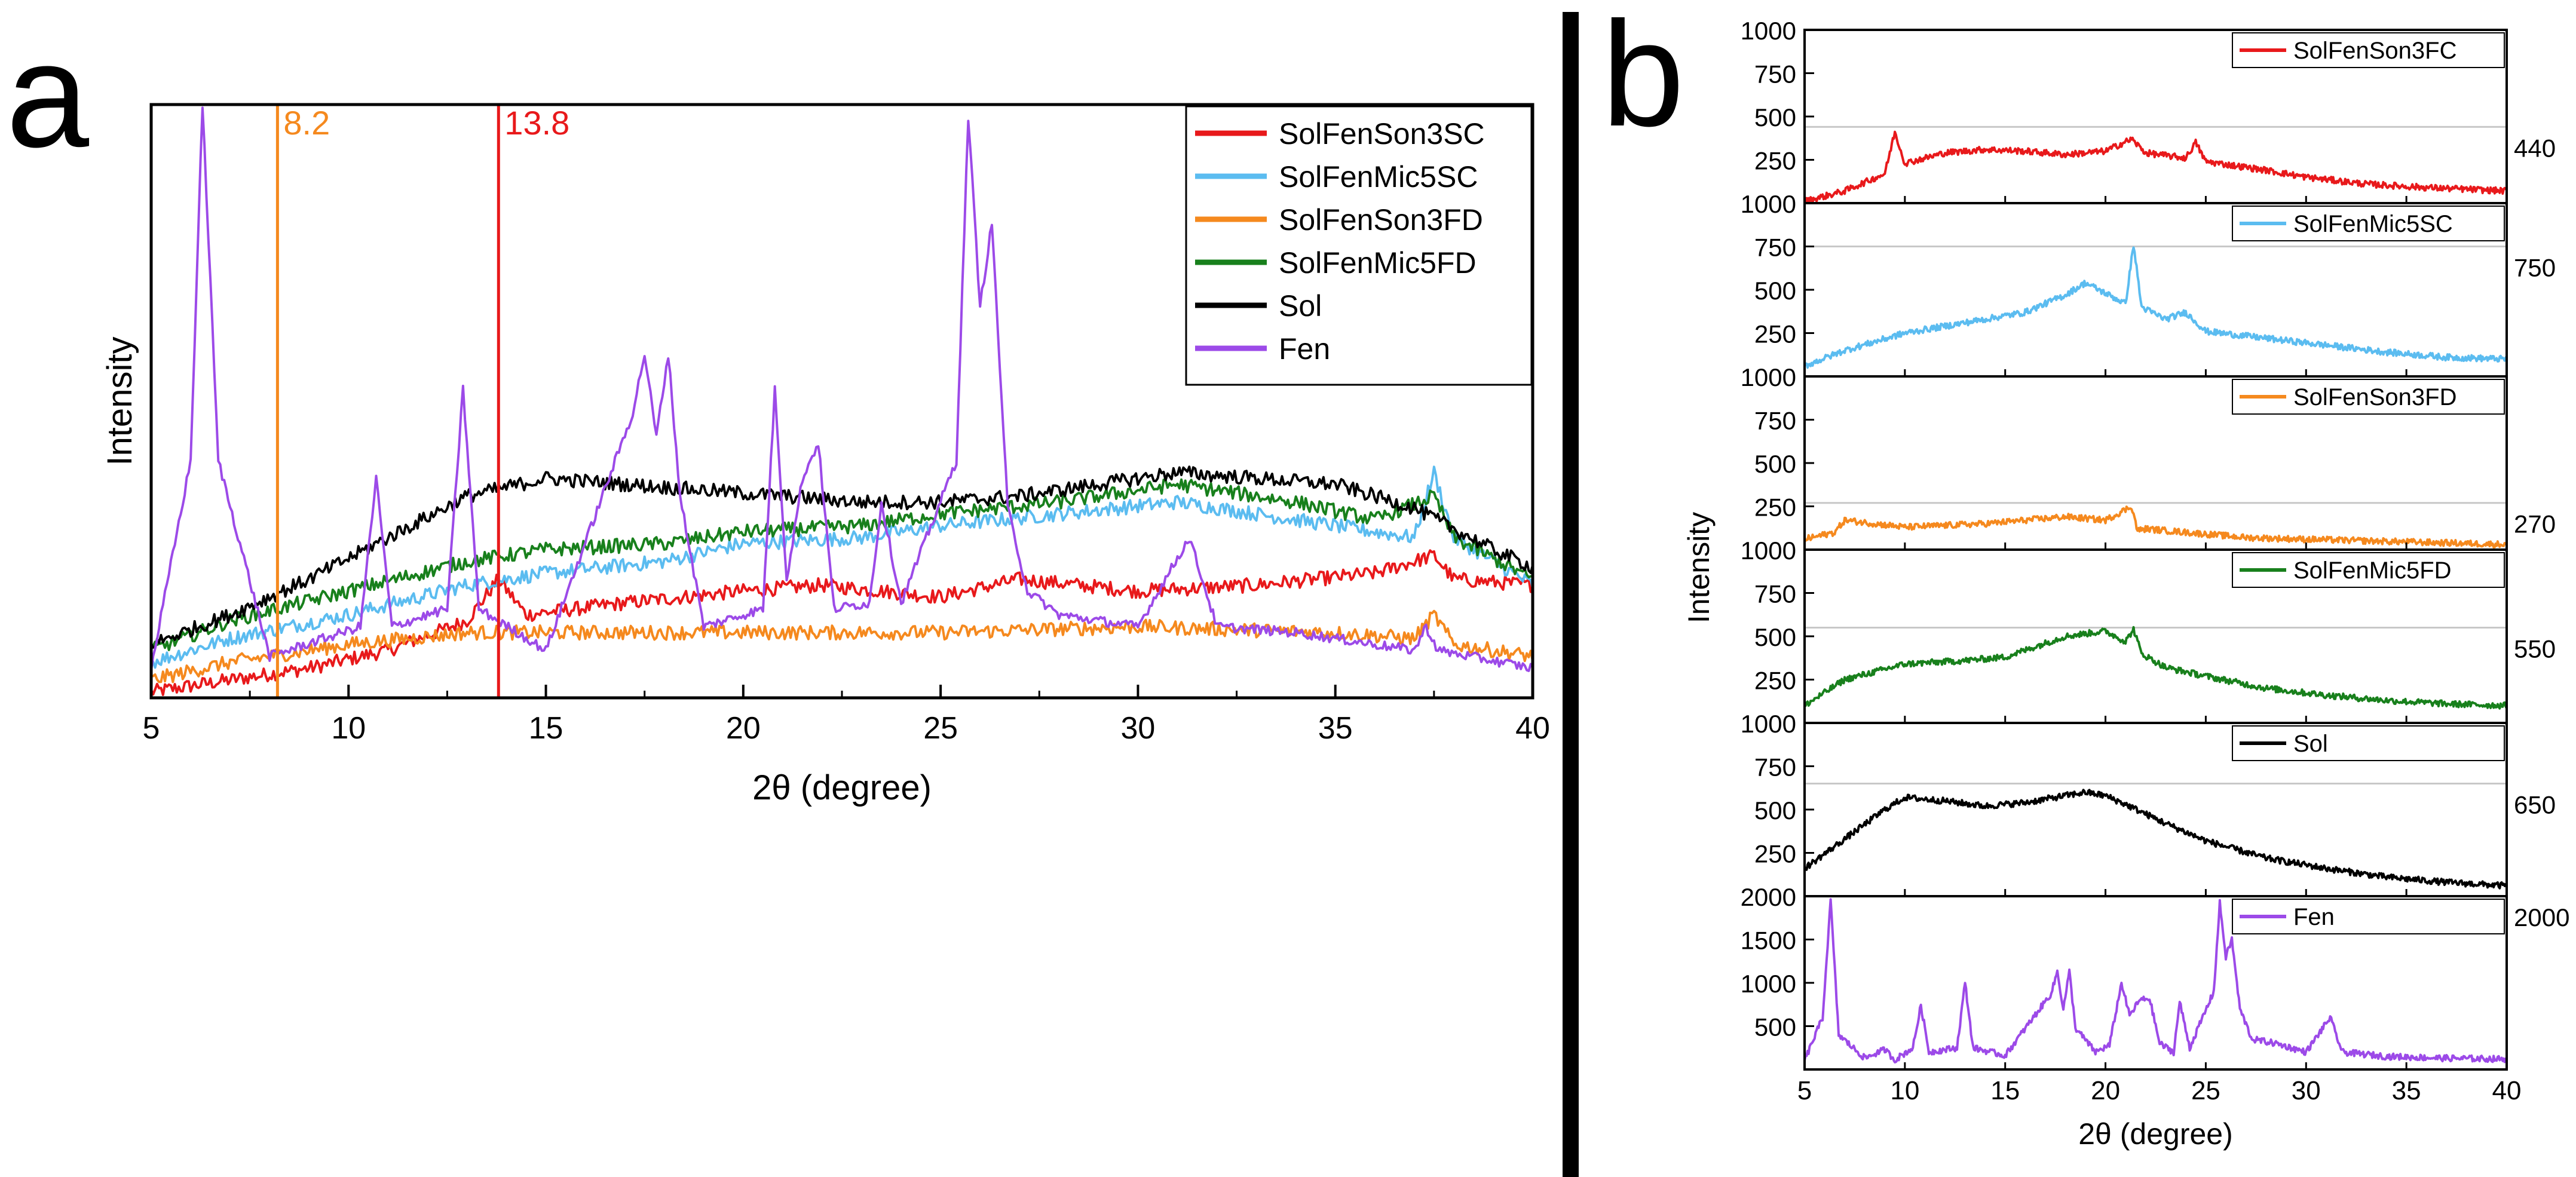 This screenshot has width=2576, height=1177. Describe the element at coordinates (842, 622) in the screenshot. I see `series-solfenson3sc-line` at that location.